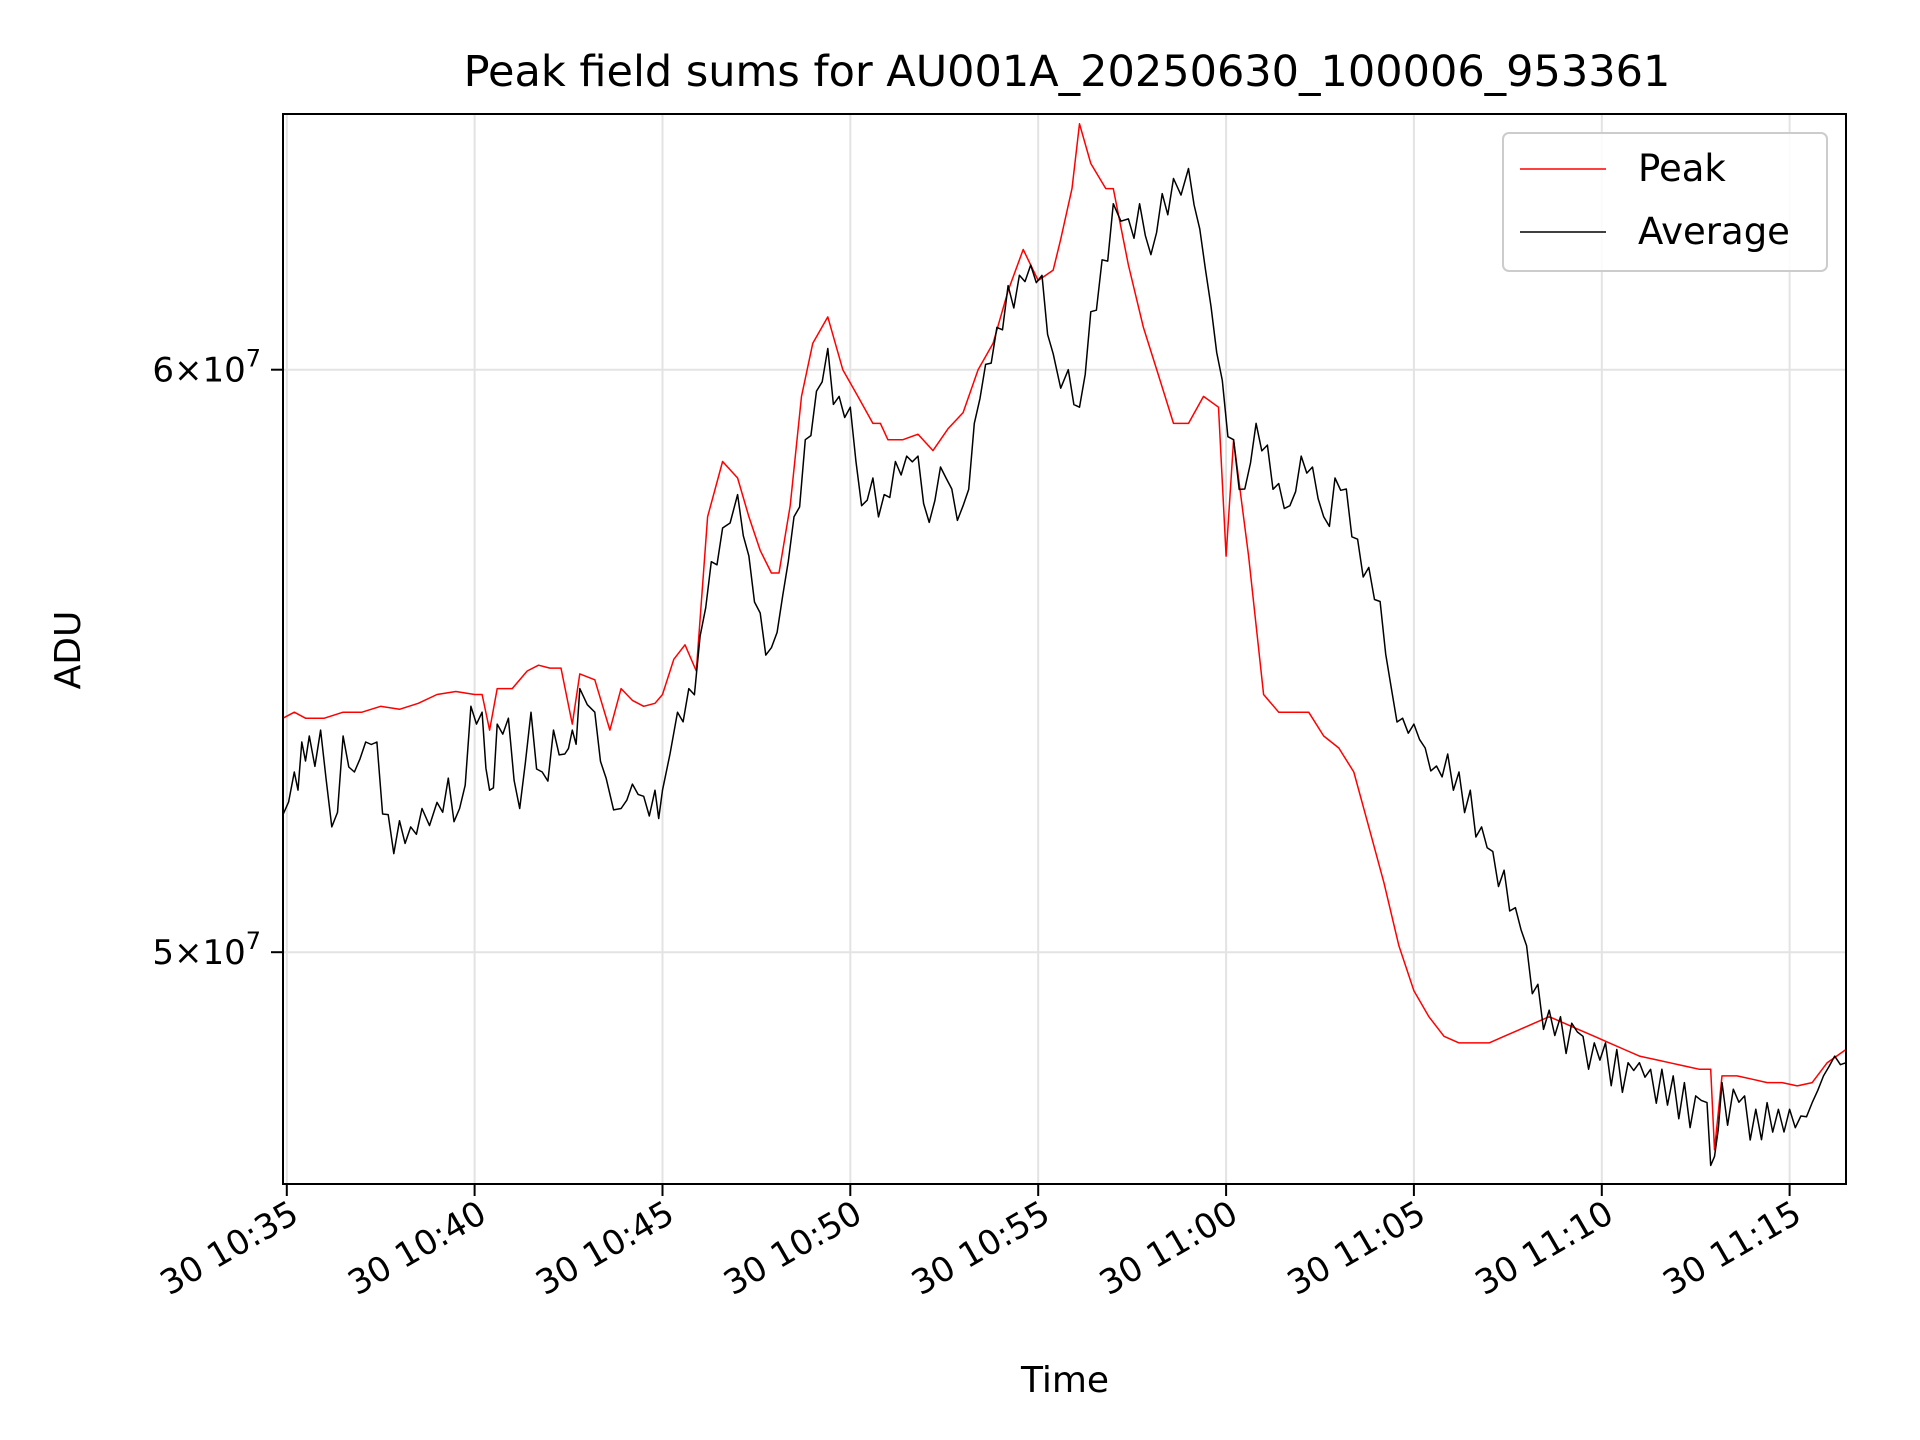 The height and width of the screenshot is (1440, 1920). Describe the element at coordinates (1682, 168) in the screenshot. I see `legend-label-peak: Peak` at that location.